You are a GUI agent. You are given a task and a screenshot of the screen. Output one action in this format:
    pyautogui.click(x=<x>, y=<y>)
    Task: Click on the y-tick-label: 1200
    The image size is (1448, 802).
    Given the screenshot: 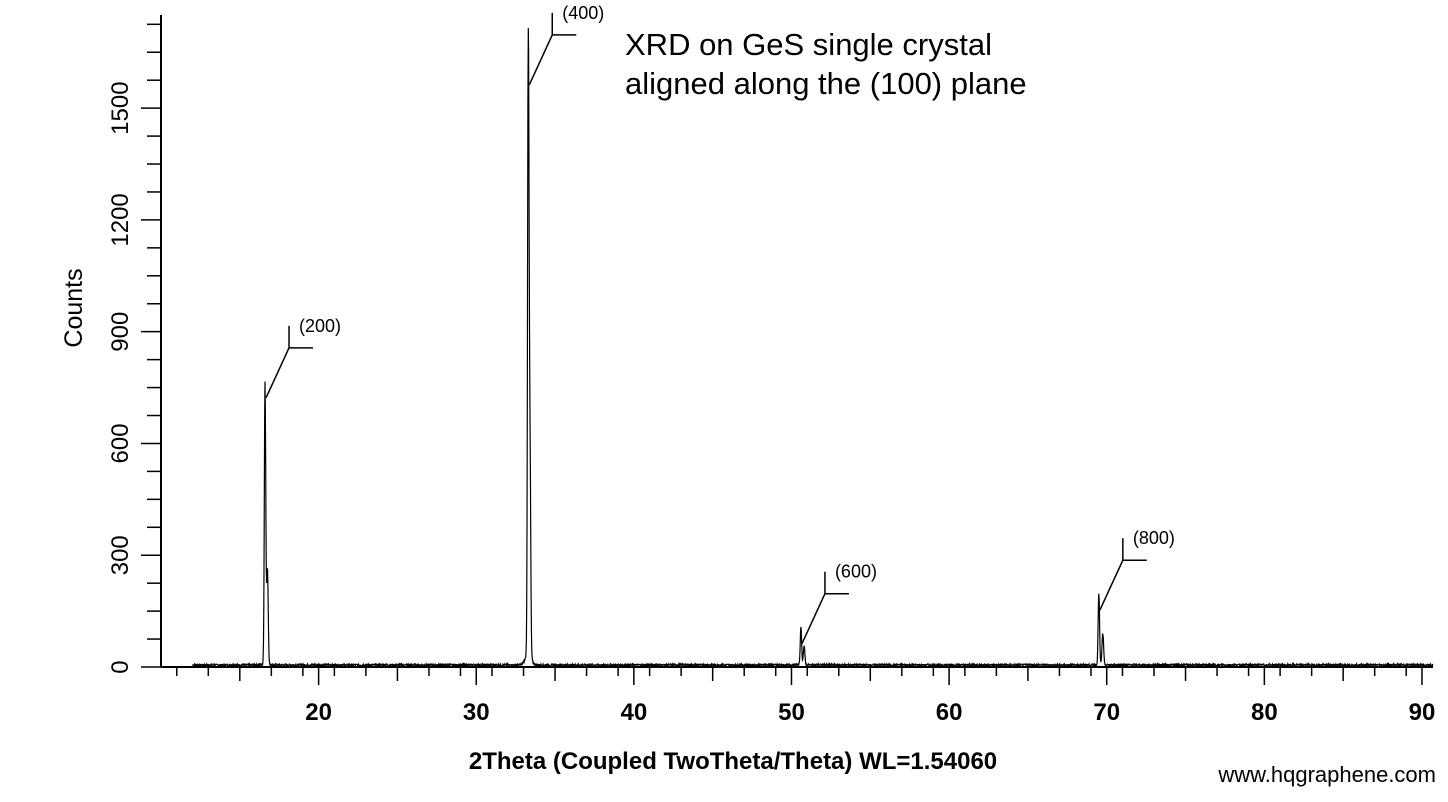 What is the action you would take?
    pyautogui.click(x=120, y=219)
    